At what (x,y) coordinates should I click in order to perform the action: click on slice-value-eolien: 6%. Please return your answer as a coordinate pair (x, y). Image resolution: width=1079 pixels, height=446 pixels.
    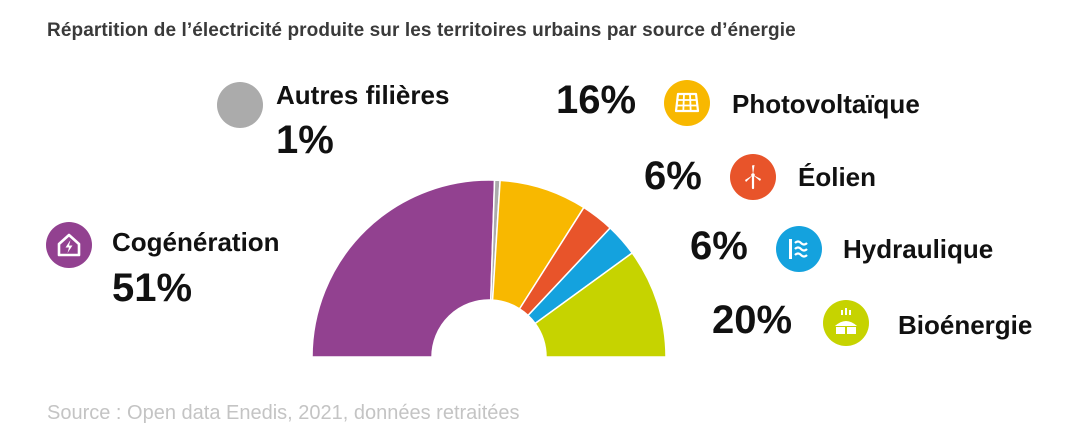
    Looking at the image, I should click on (673, 176).